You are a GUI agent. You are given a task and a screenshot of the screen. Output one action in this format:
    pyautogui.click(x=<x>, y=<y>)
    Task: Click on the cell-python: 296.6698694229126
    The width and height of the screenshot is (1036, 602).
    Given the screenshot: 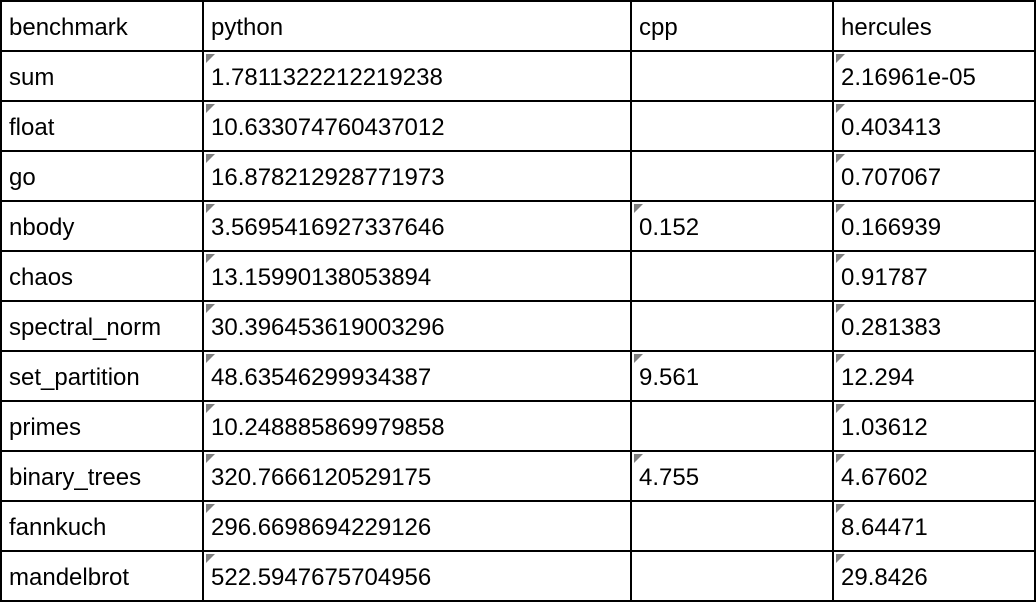 What is the action you would take?
    pyautogui.click(x=417, y=526)
    